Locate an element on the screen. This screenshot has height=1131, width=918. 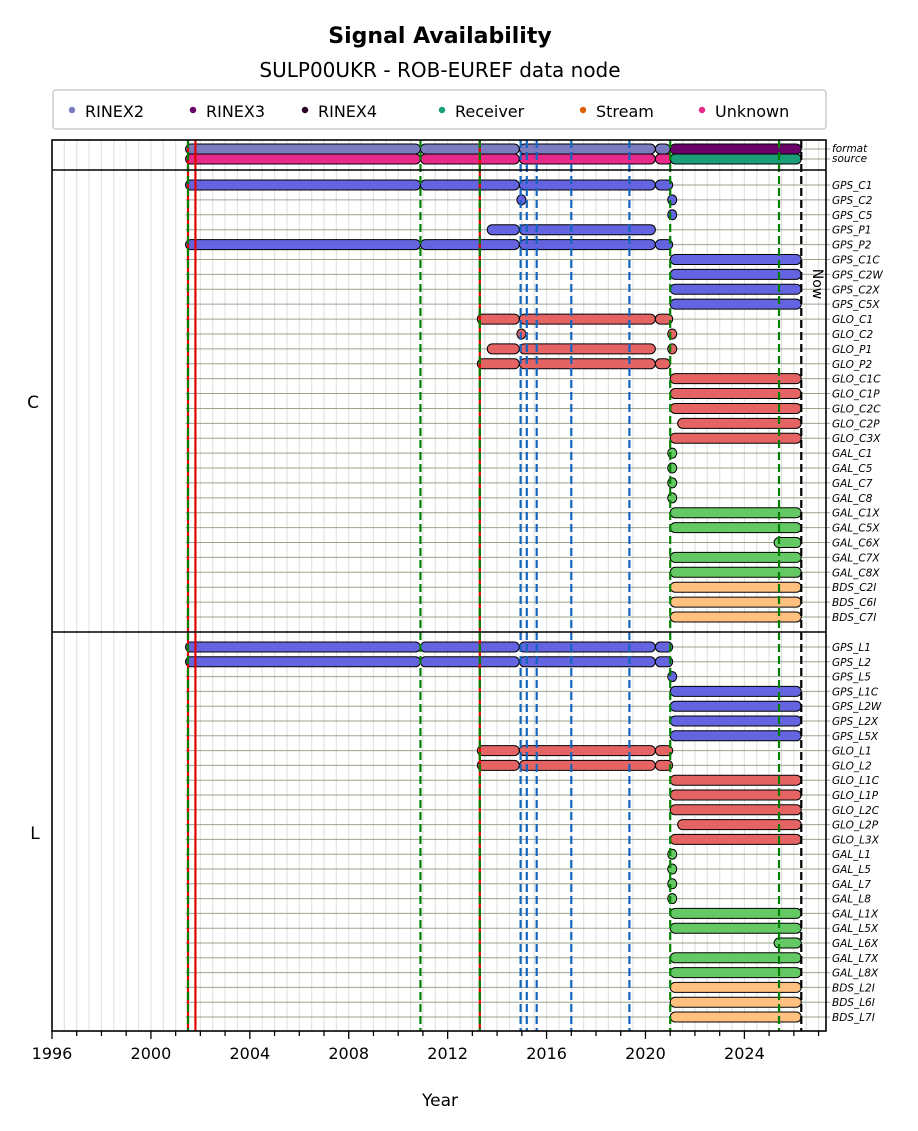
row-label: GAL_L1 is located at coordinates (851, 855).